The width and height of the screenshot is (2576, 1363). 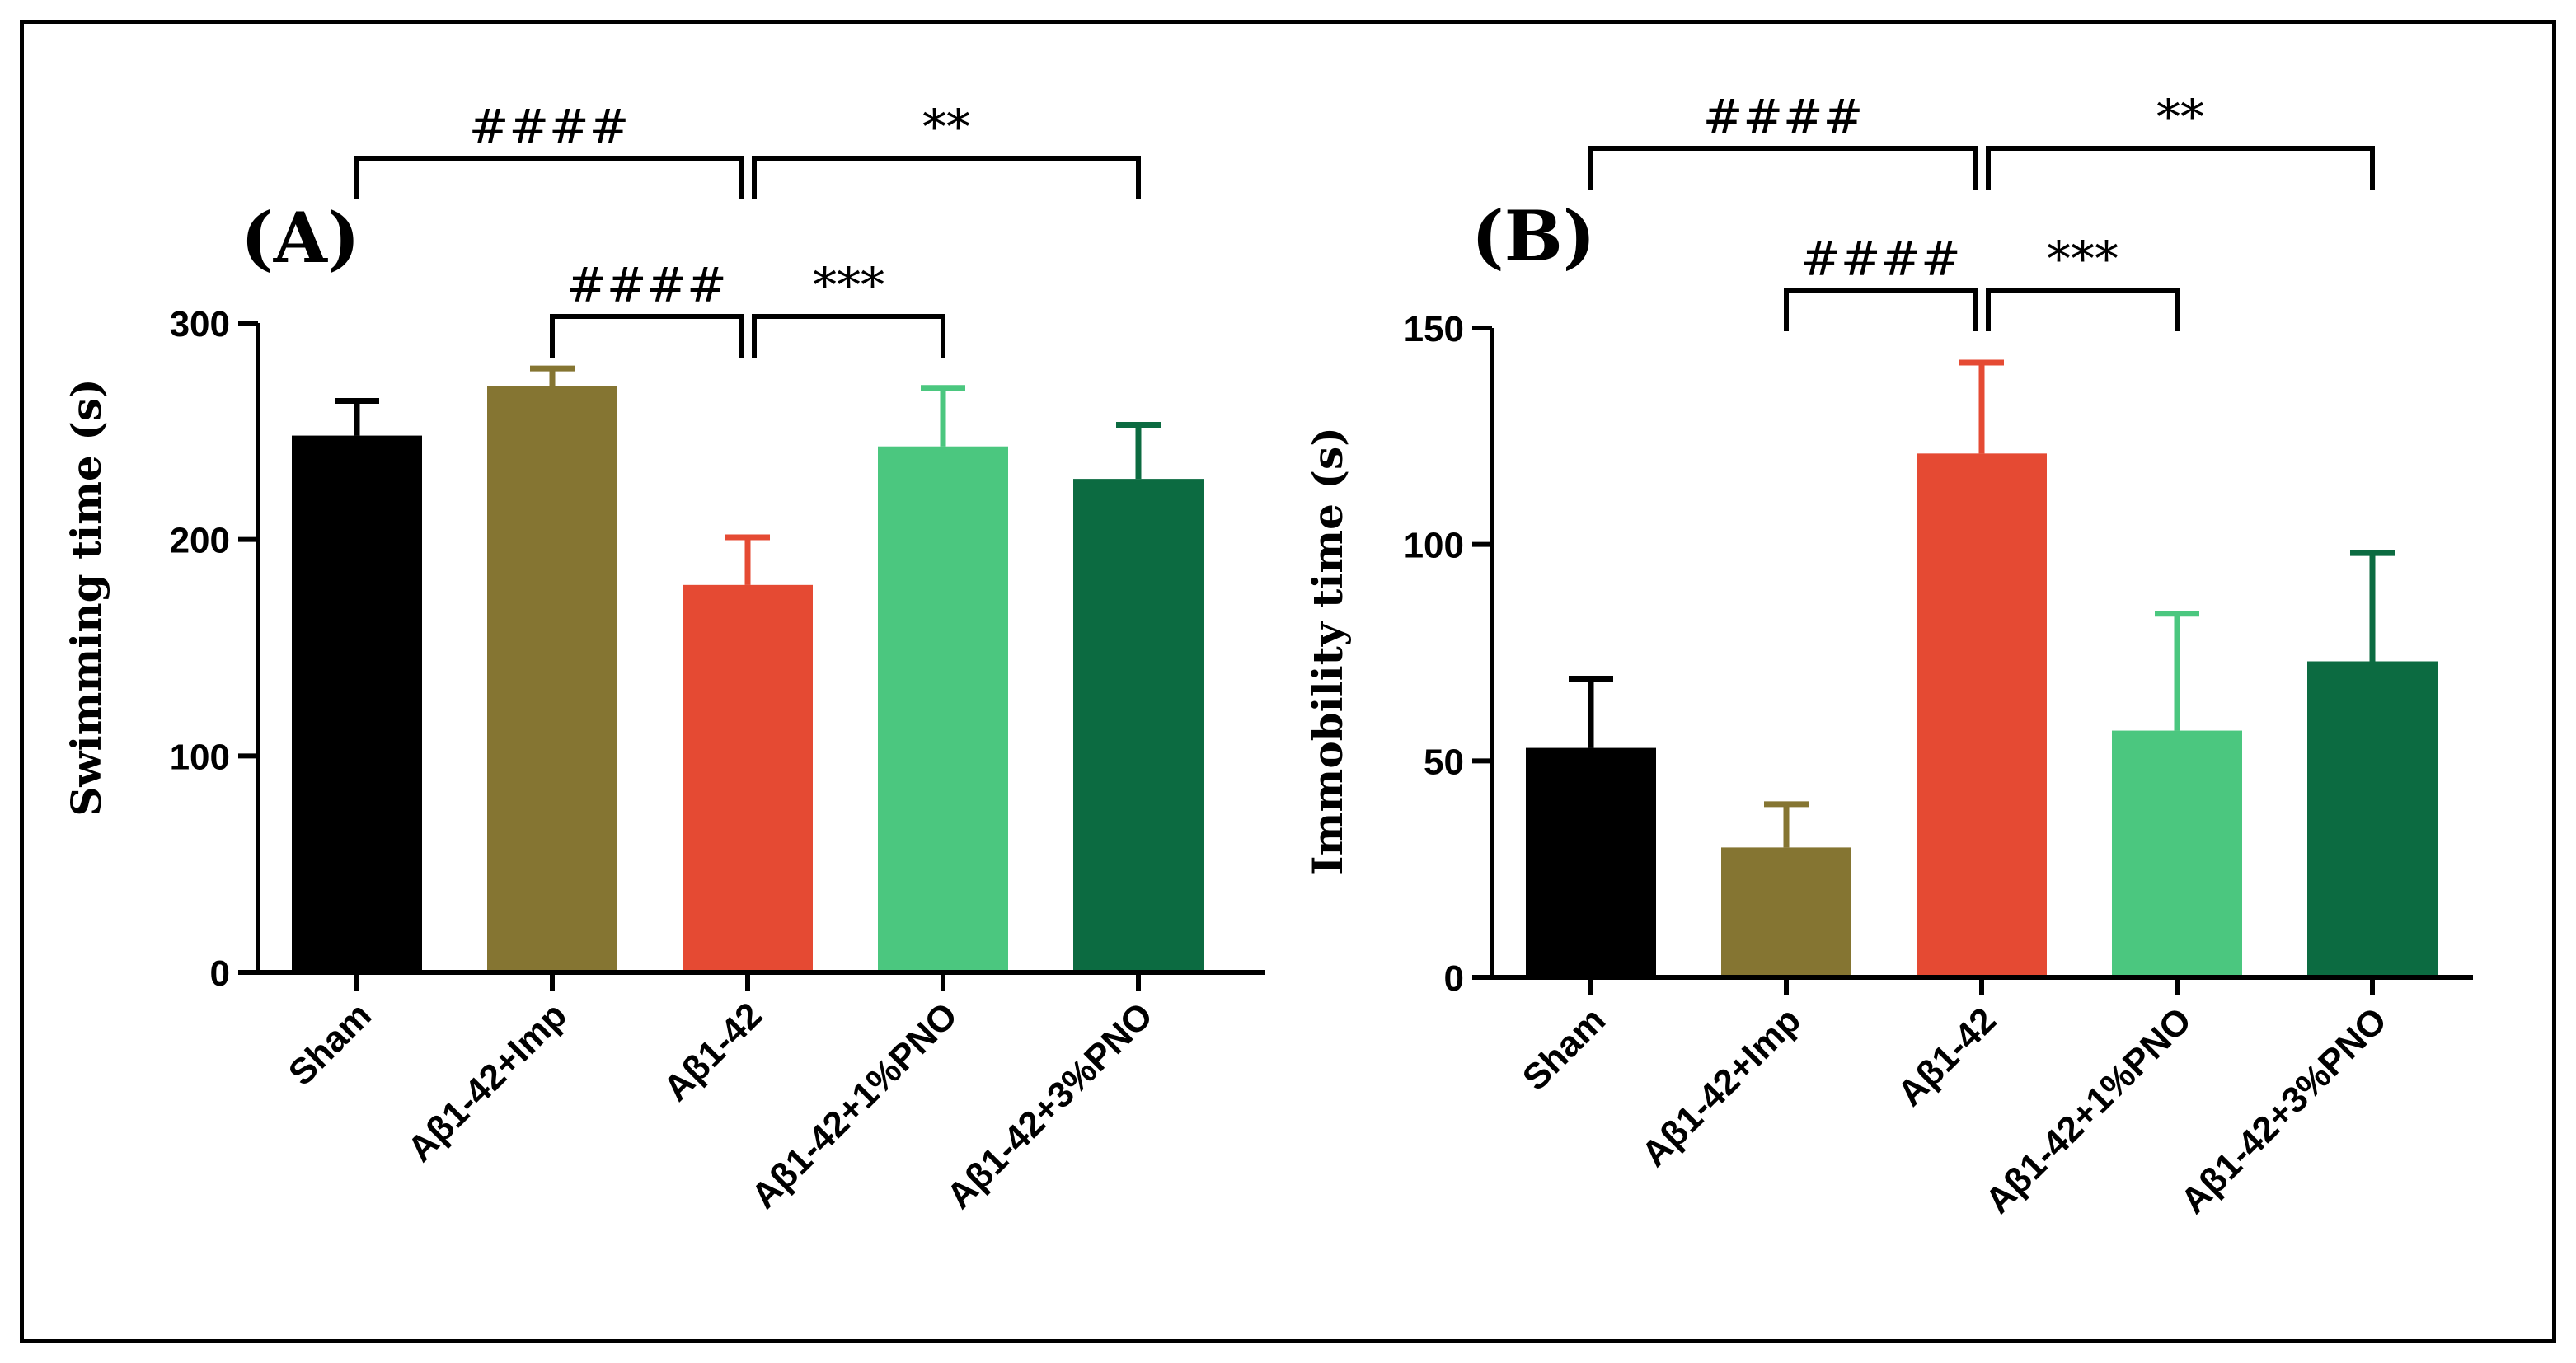 What do you see at coordinates (1444, 762) in the screenshot?
I see `y-tick-label: 50` at bounding box center [1444, 762].